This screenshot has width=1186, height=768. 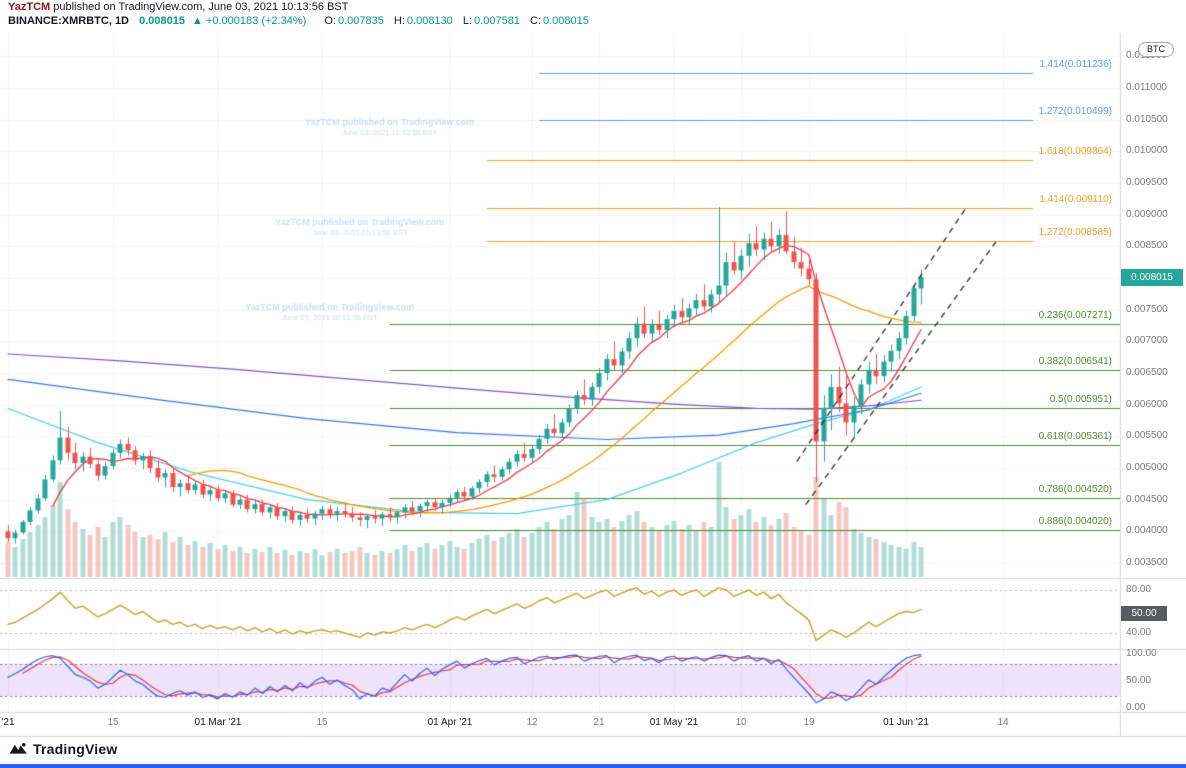 I want to click on time-axis-label: 01 Mar '21, so click(x=218, y=722).